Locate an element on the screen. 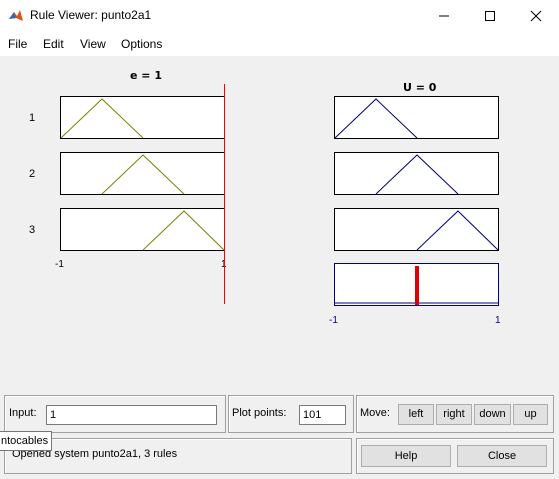 This screenshot has width=559, height=479. aggregated-output-plot is located at coordinates (416, 284).